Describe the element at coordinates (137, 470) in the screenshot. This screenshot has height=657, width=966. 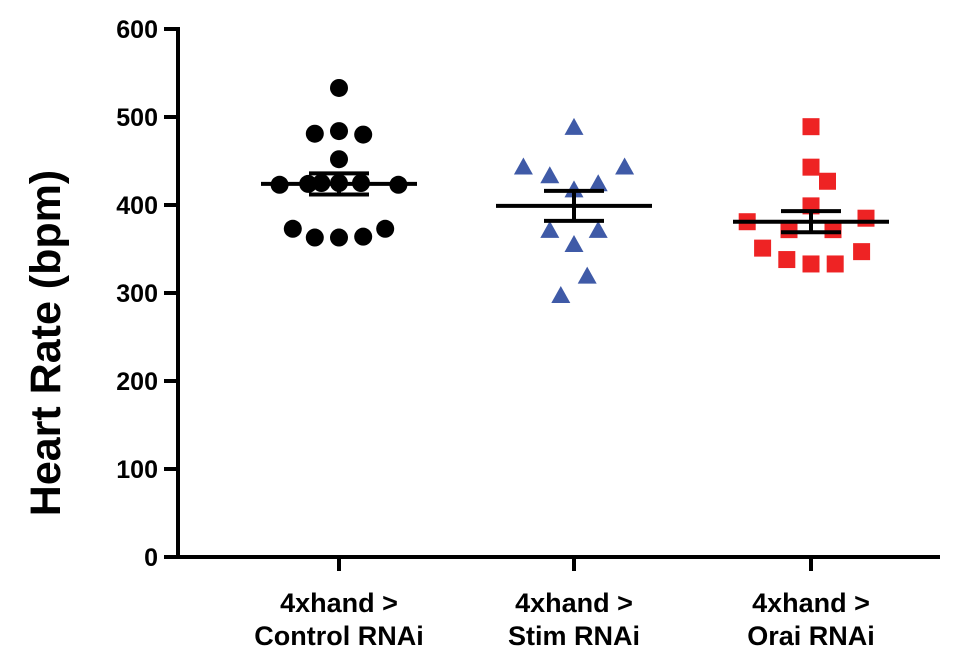
I see `y-tick-label: 100` at that location.